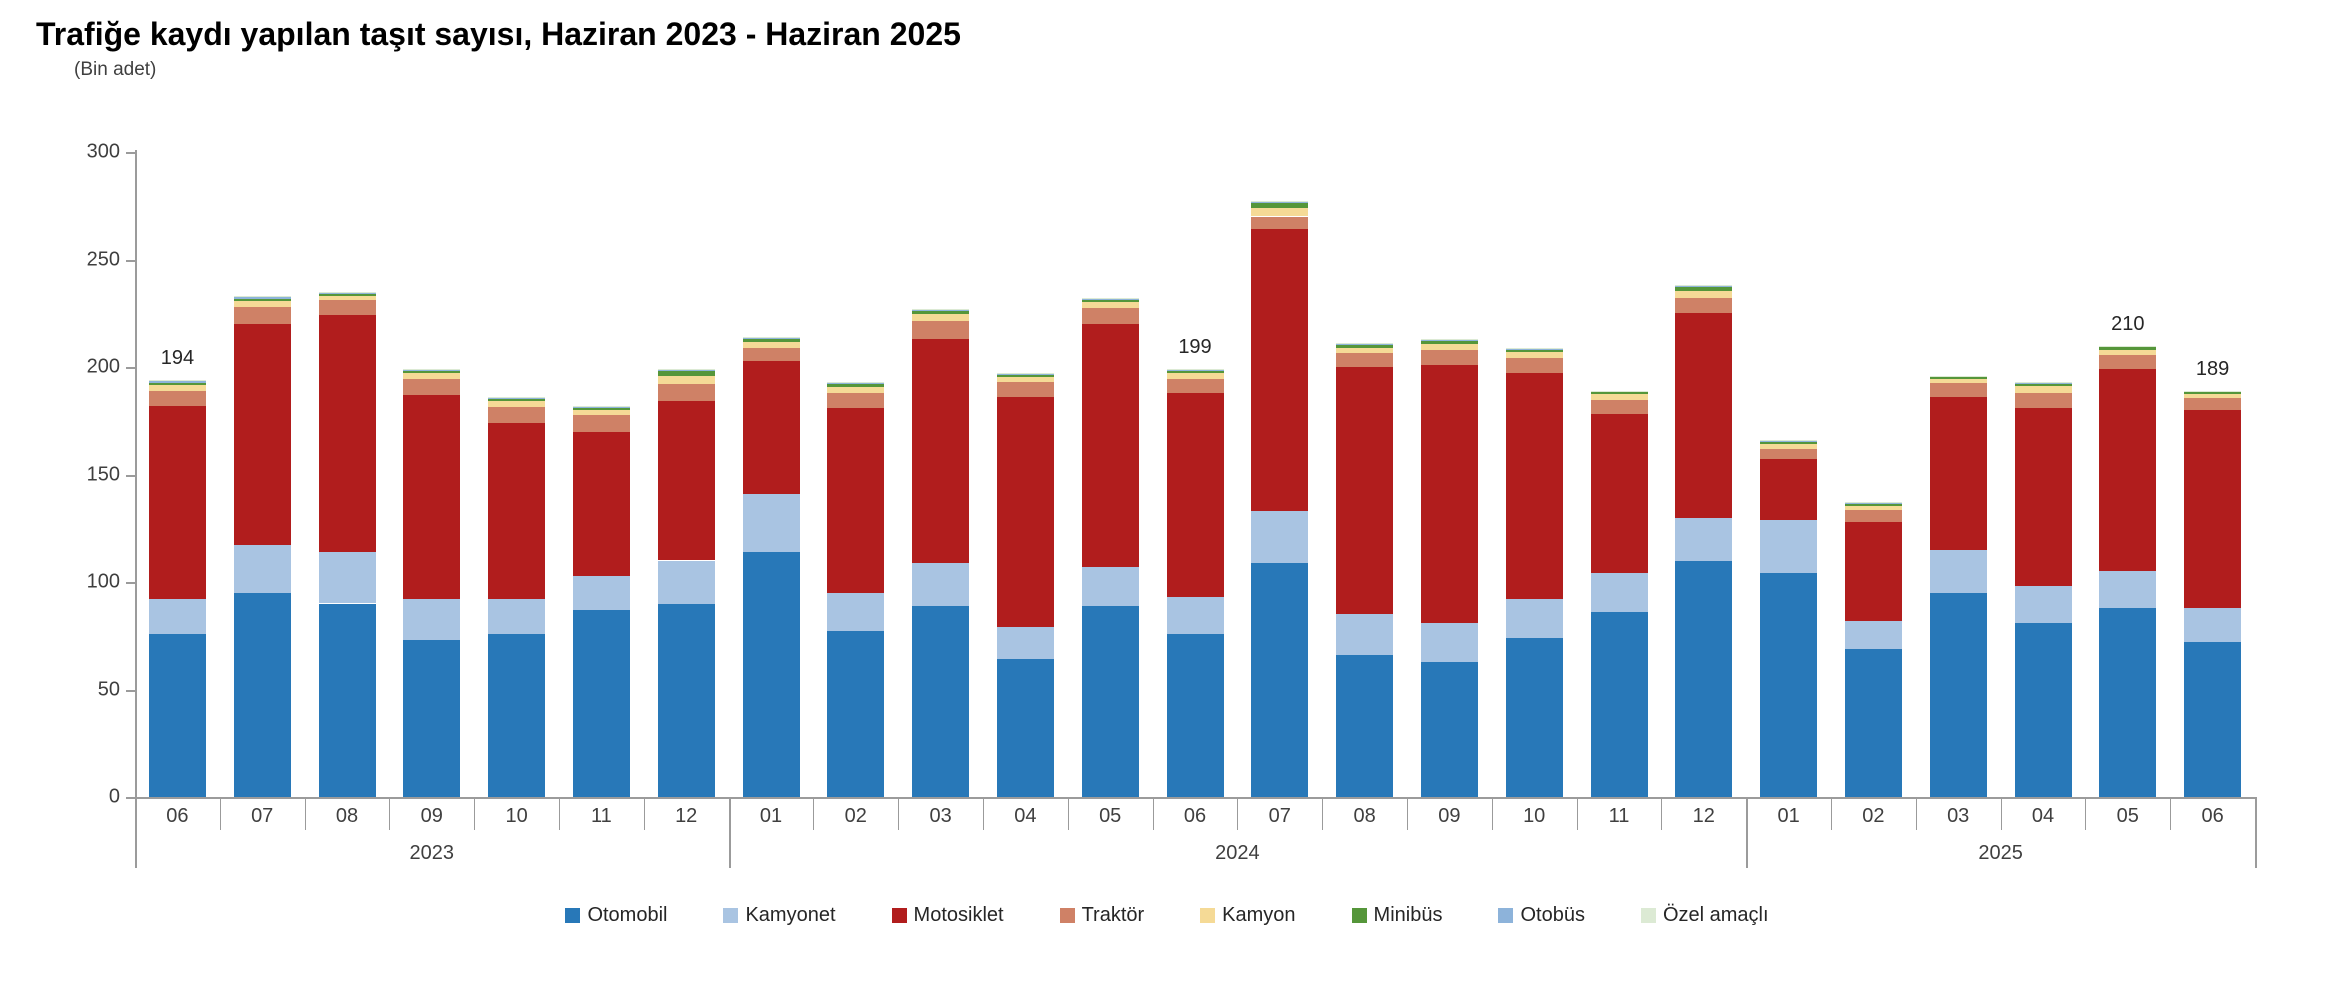 The height and width of the screenshot is (986, 2334). Describe the element at coordinates (347, 816) in the screenshot. I see `month-tick-label: 08` at that location.